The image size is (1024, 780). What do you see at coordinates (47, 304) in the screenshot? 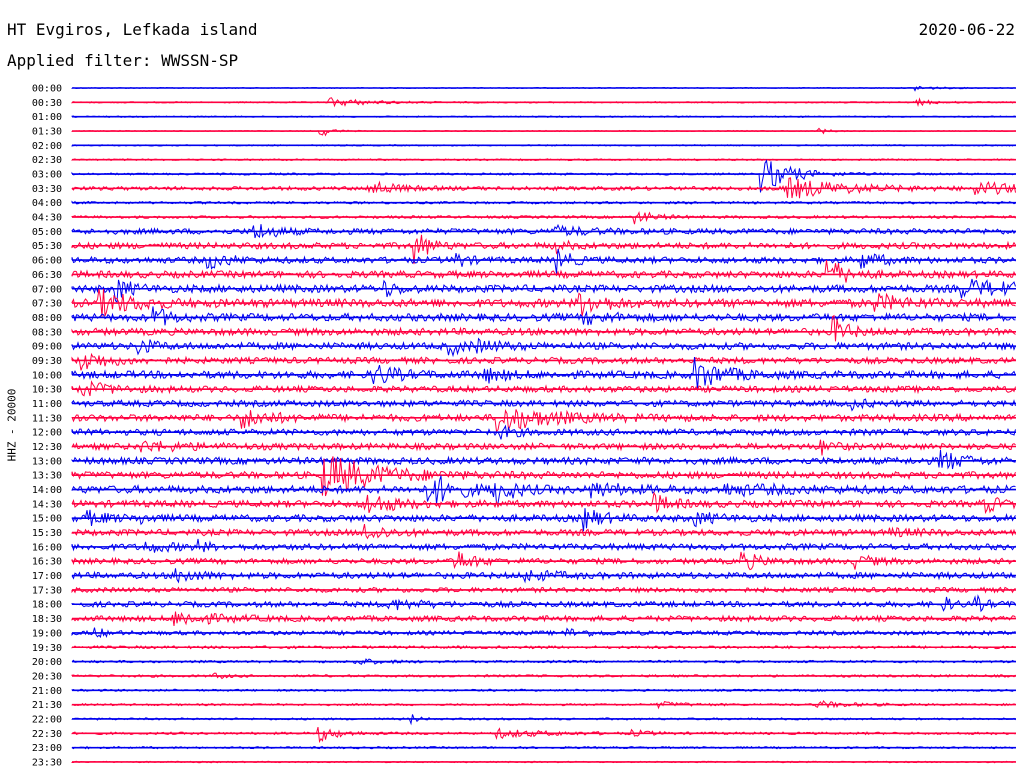
I see `trace-time-label: 07:30` at bounding box center [47, 304].